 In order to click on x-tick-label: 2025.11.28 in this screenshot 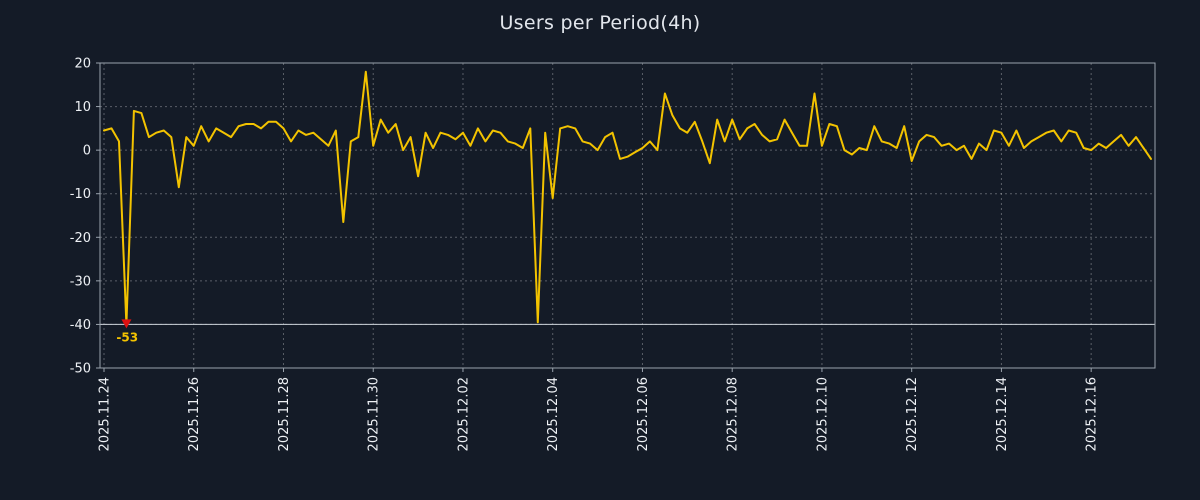, I will do `click(284, 414)`.